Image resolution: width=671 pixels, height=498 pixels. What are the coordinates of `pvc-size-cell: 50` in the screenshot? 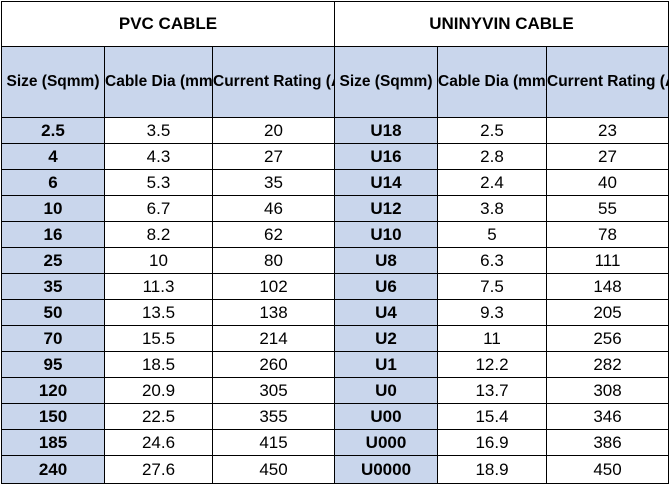 It's located at (53, 312).